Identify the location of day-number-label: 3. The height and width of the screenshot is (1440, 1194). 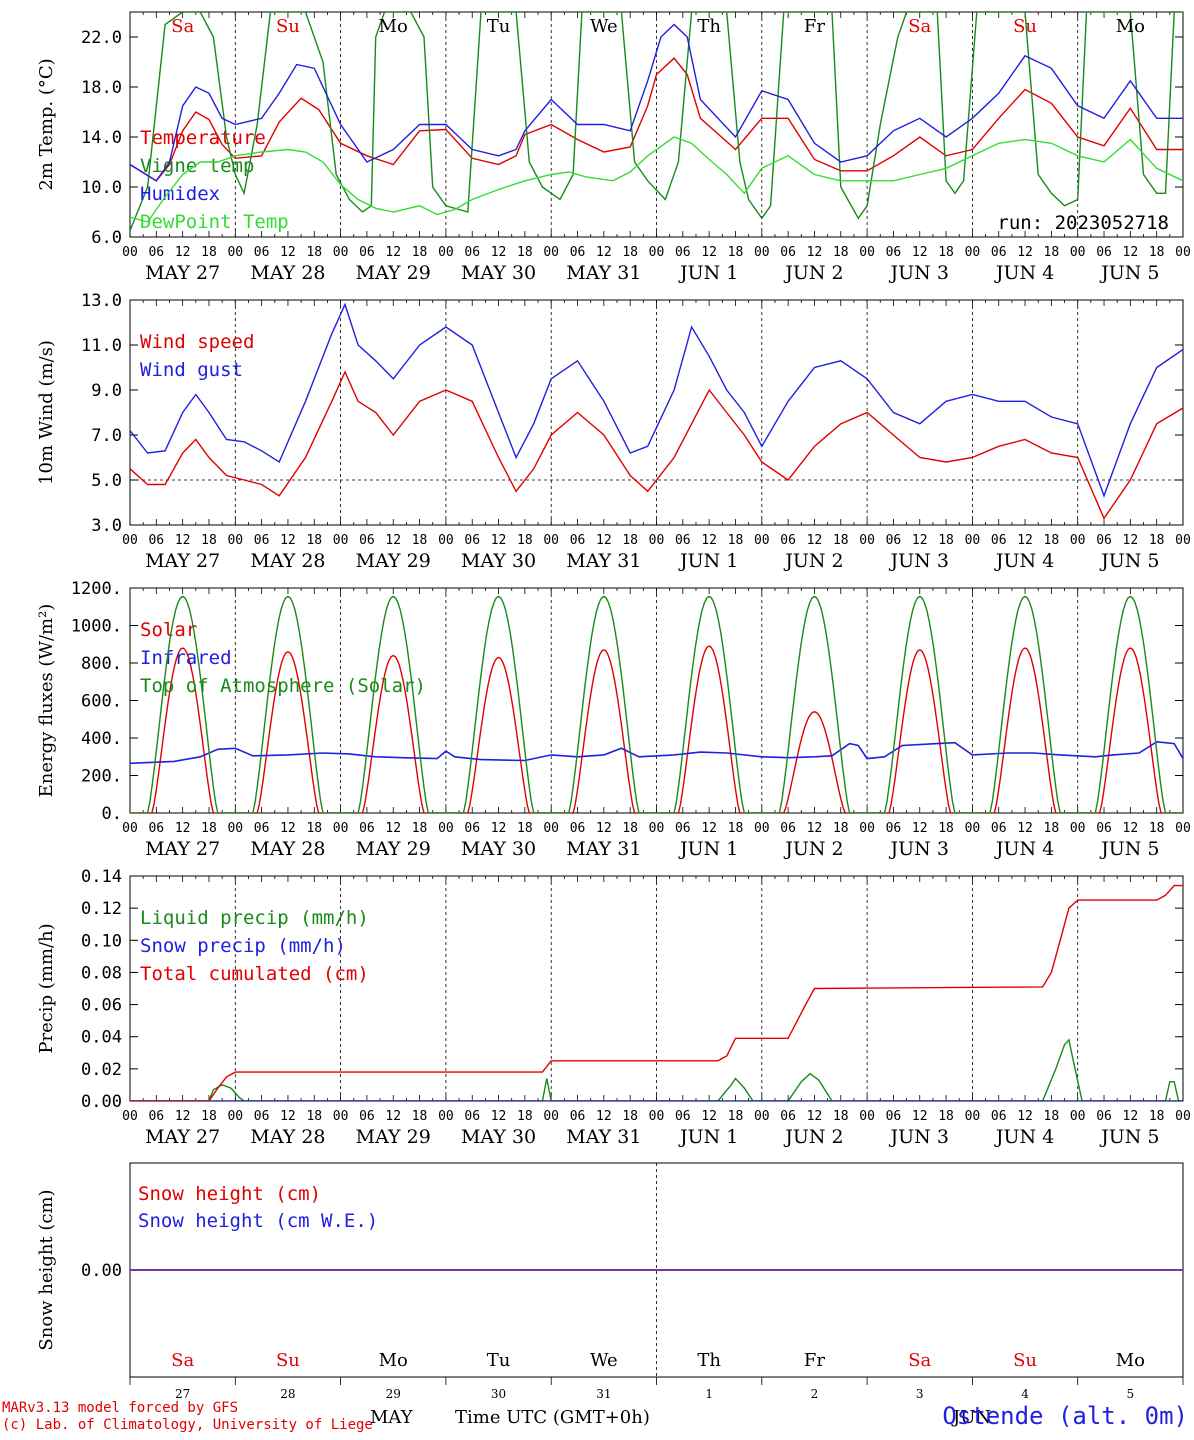
(920, 1394).